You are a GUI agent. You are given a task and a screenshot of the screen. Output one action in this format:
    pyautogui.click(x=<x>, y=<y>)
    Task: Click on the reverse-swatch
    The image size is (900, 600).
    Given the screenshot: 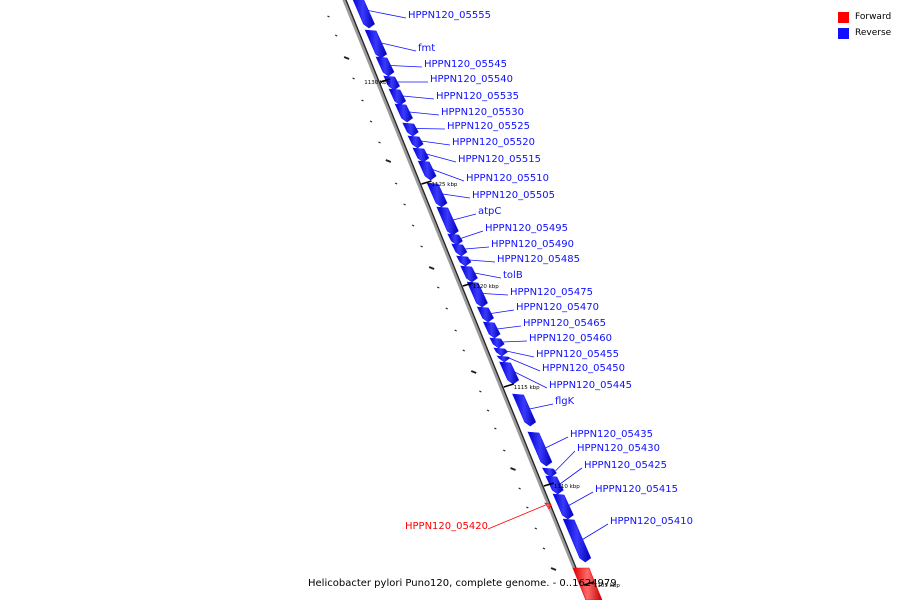 What is the action you would take?
    pyautogui.click(x=843, y=33)
    